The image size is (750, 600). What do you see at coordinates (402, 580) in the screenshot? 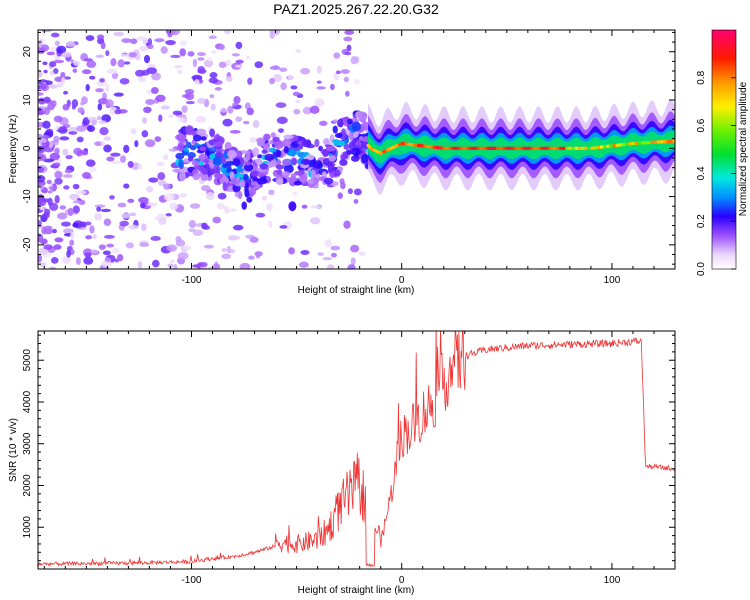
I see `snr-x-tick-label: 0` at bounding box center [402, 580].